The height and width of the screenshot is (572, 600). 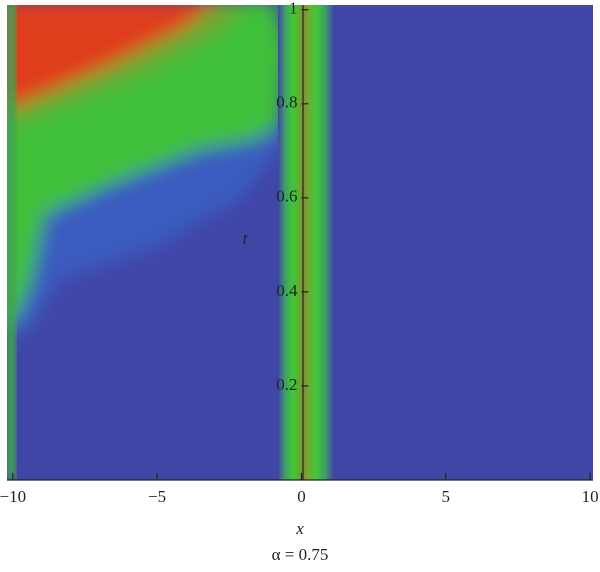 What do you see at coordinates (157, 496) in the screenshot?
I see `x-tick-label: −5` at bounding box center [157, 496].